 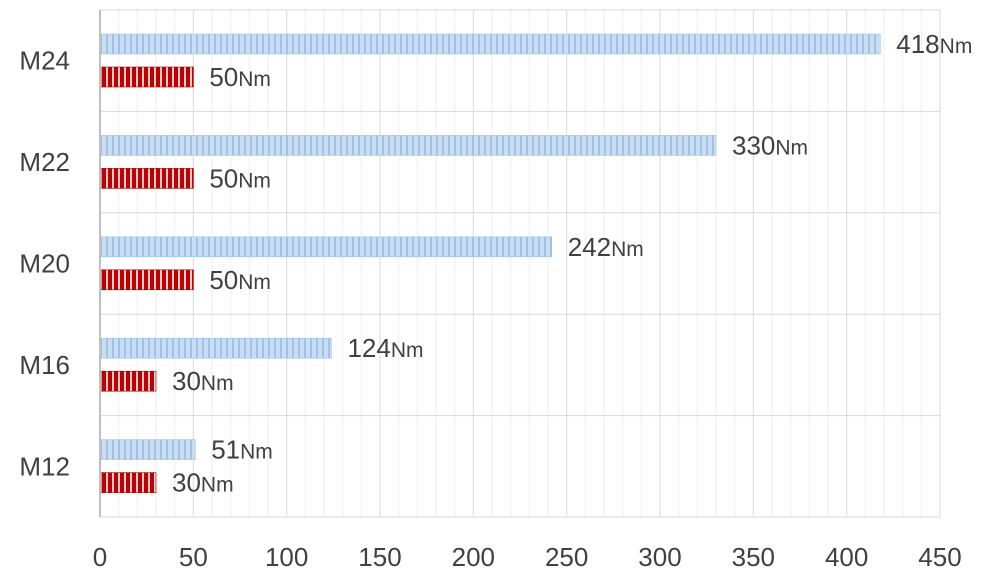 What do you see at coordinates (44, 264) in the screenshot?
I see `category-label: M20` at bounding box center [44, 264].